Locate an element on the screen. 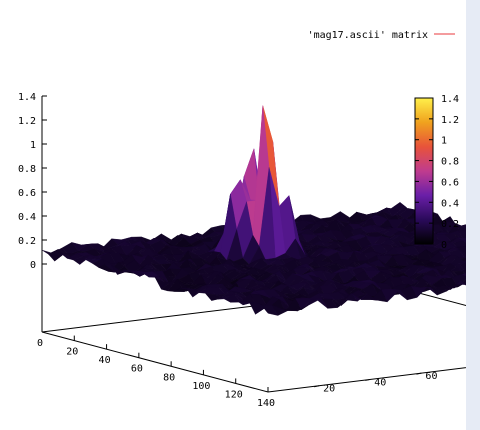 The width and height of the screenshot is (480, 430). y-tick-label: 60 is located at coordinates (431, 376).